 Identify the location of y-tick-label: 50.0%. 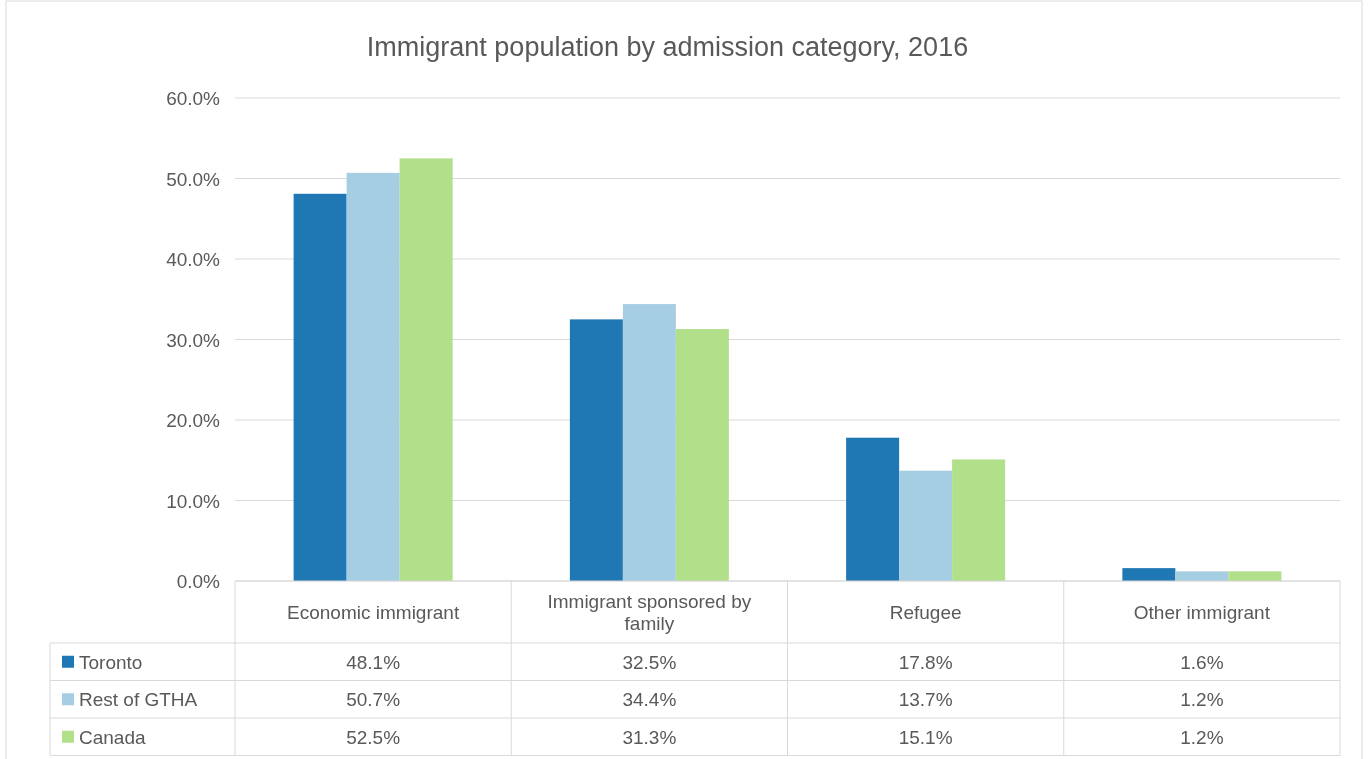
(193, 179).